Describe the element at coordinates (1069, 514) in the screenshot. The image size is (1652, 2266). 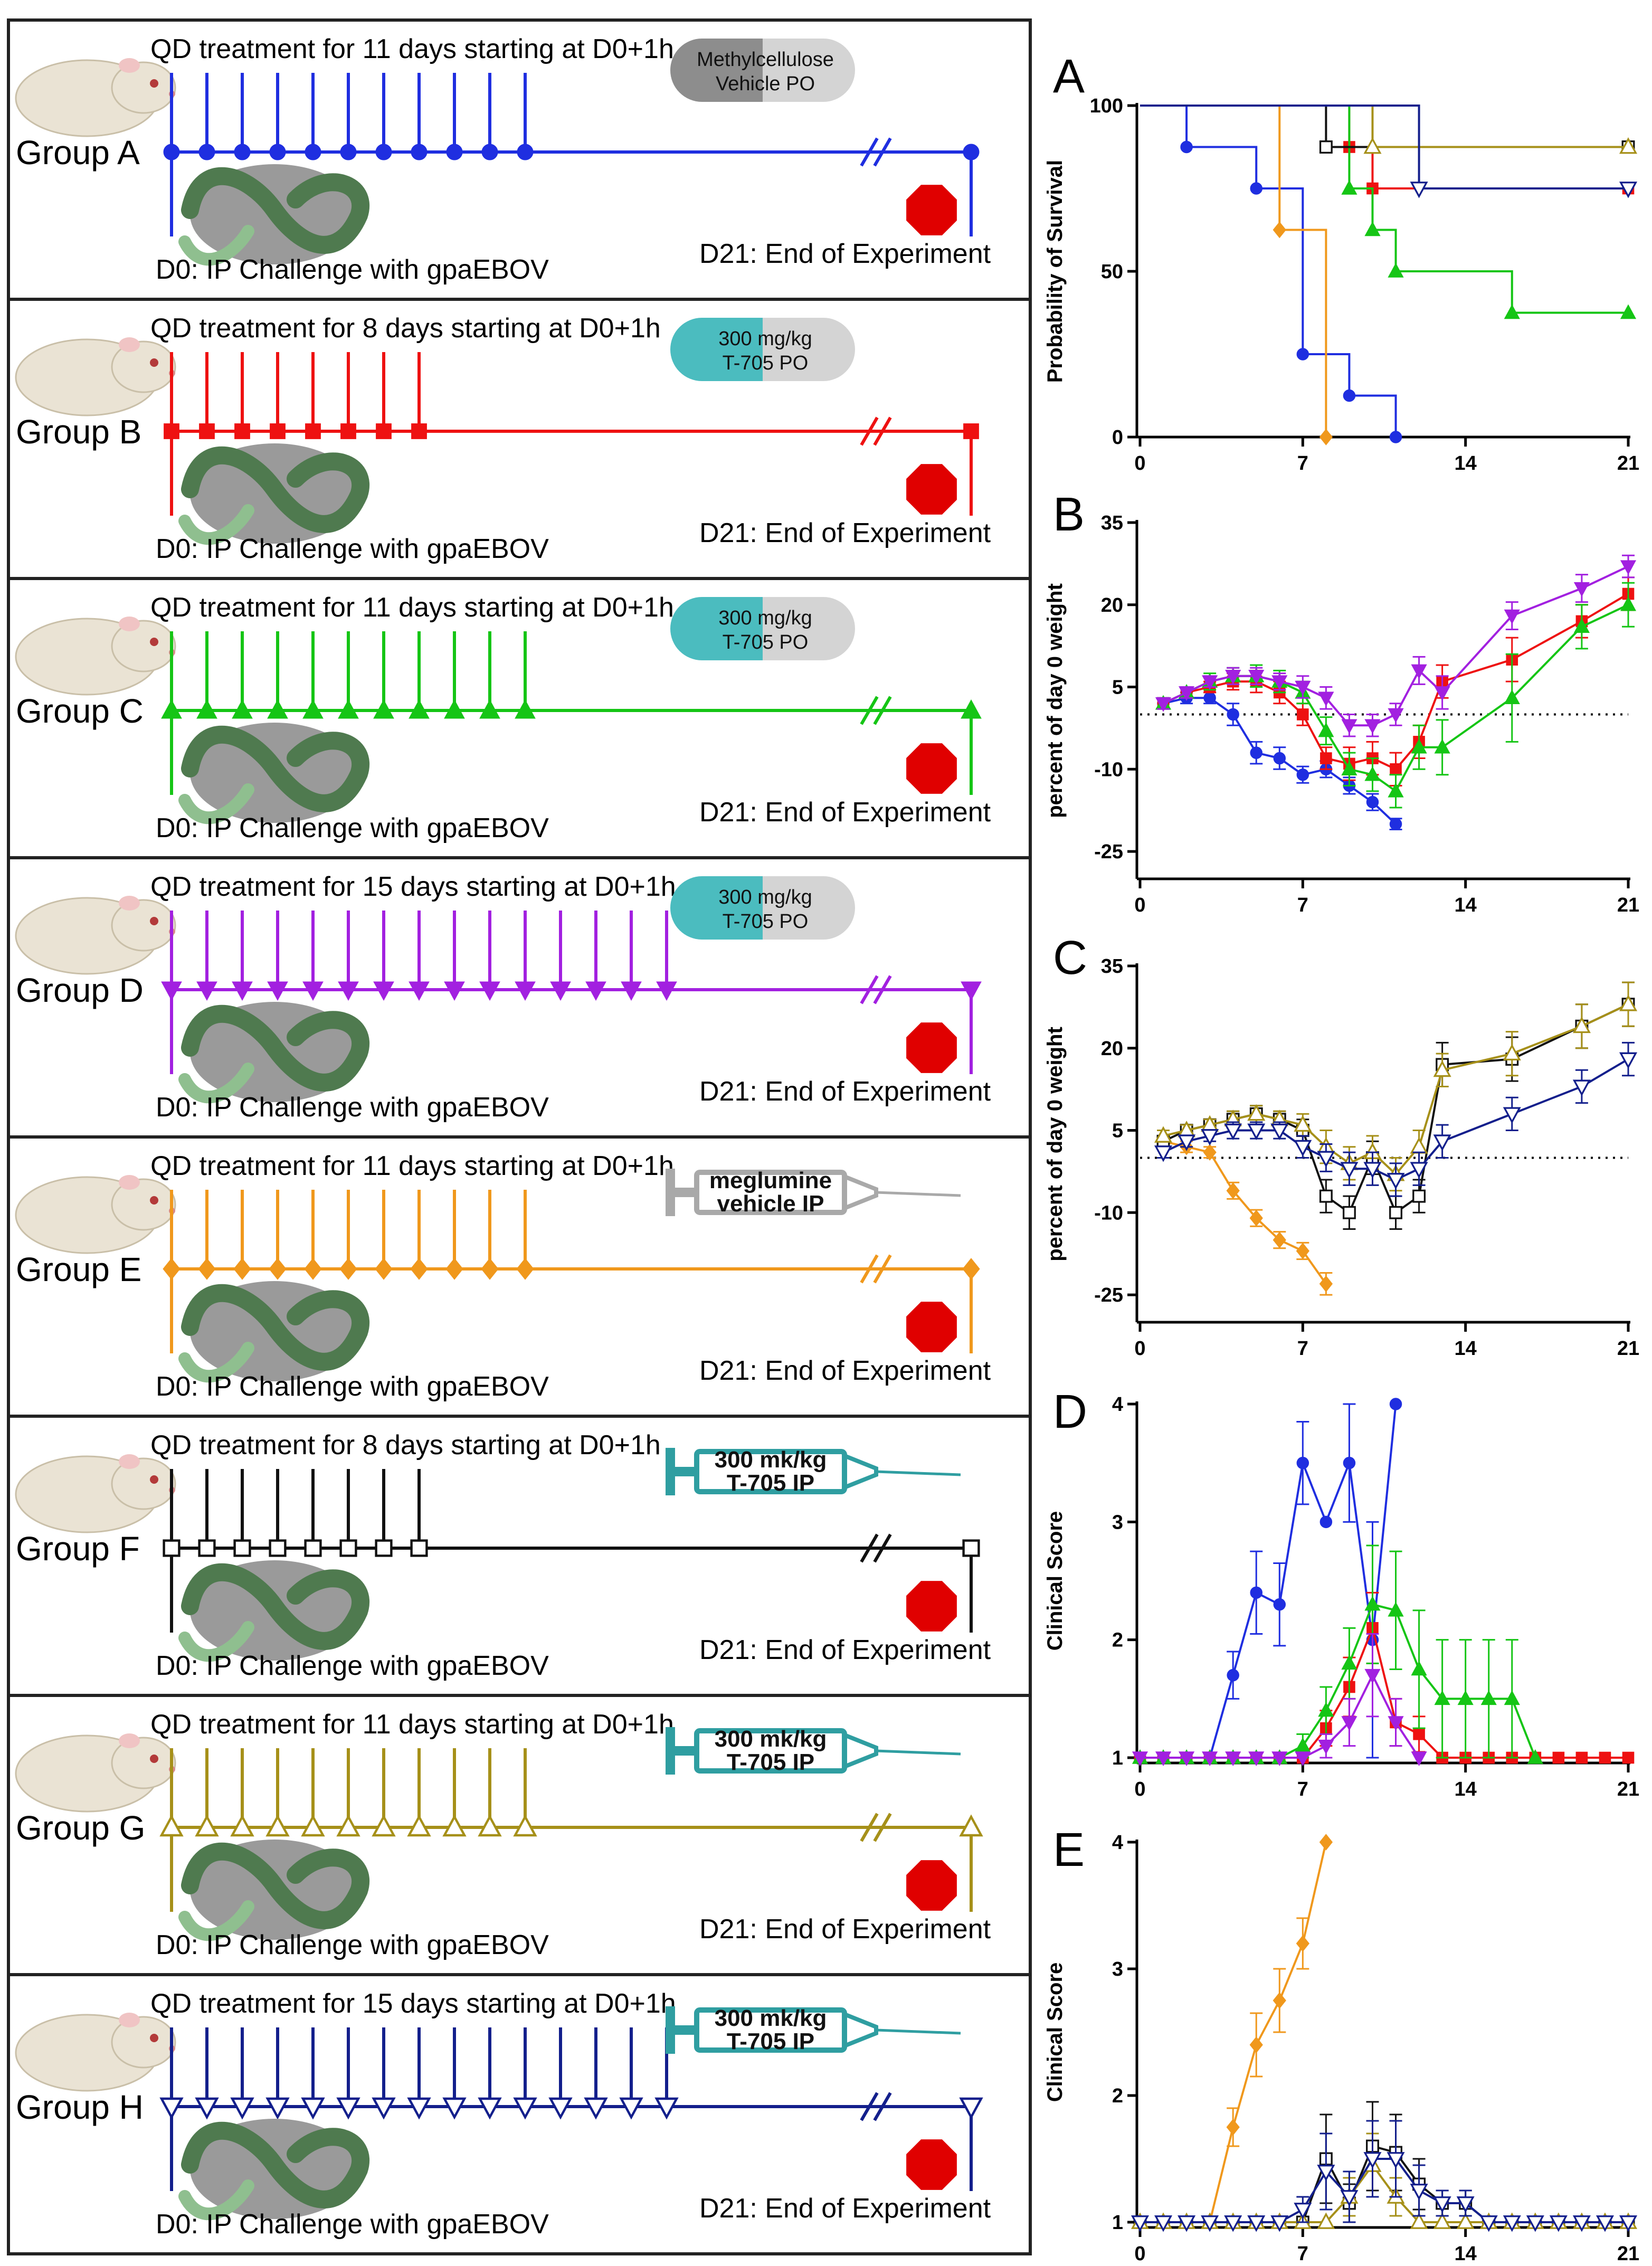
I see `panel-letter: B` at that location.